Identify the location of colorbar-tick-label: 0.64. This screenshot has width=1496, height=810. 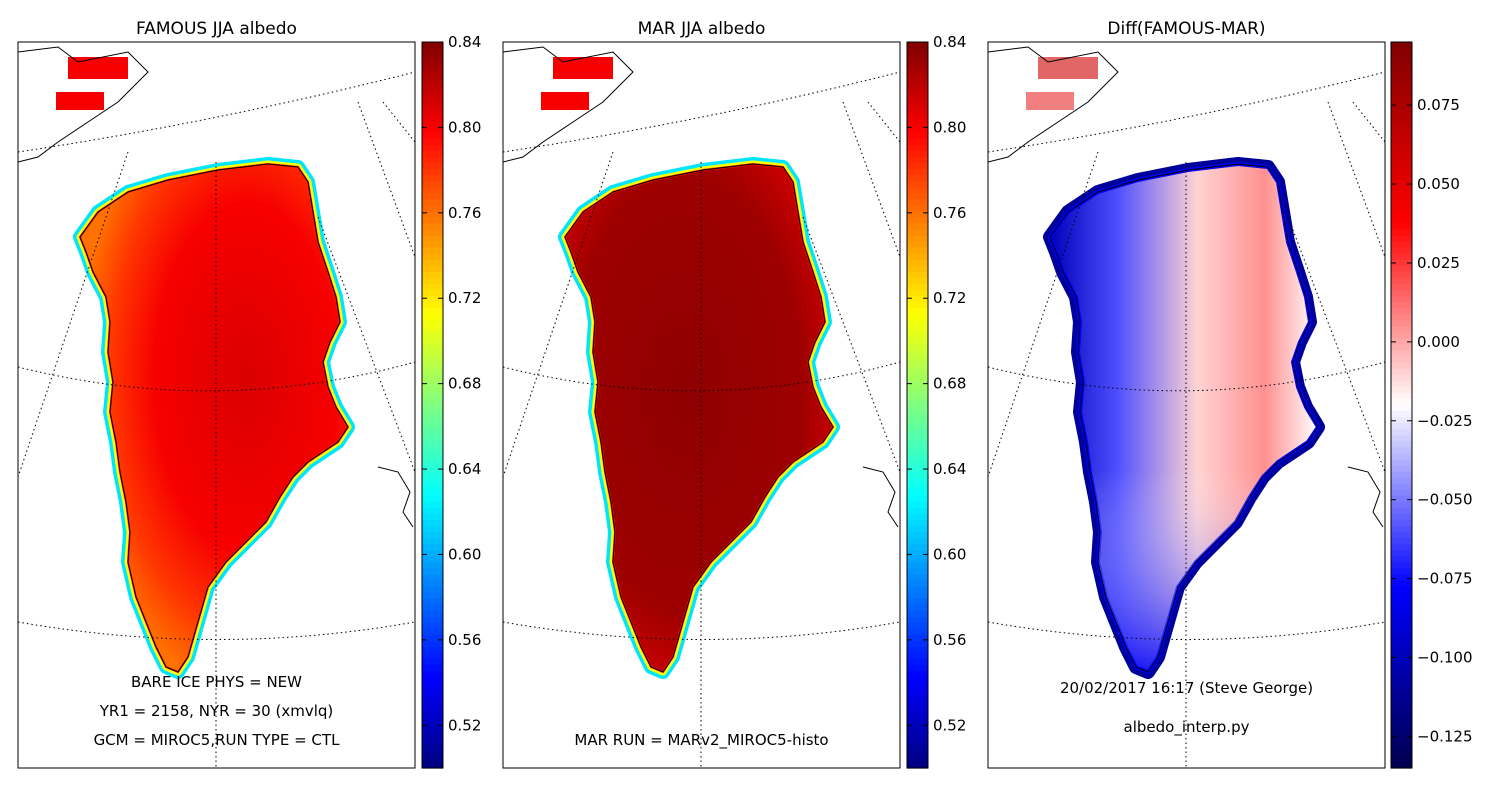
(464, 469).